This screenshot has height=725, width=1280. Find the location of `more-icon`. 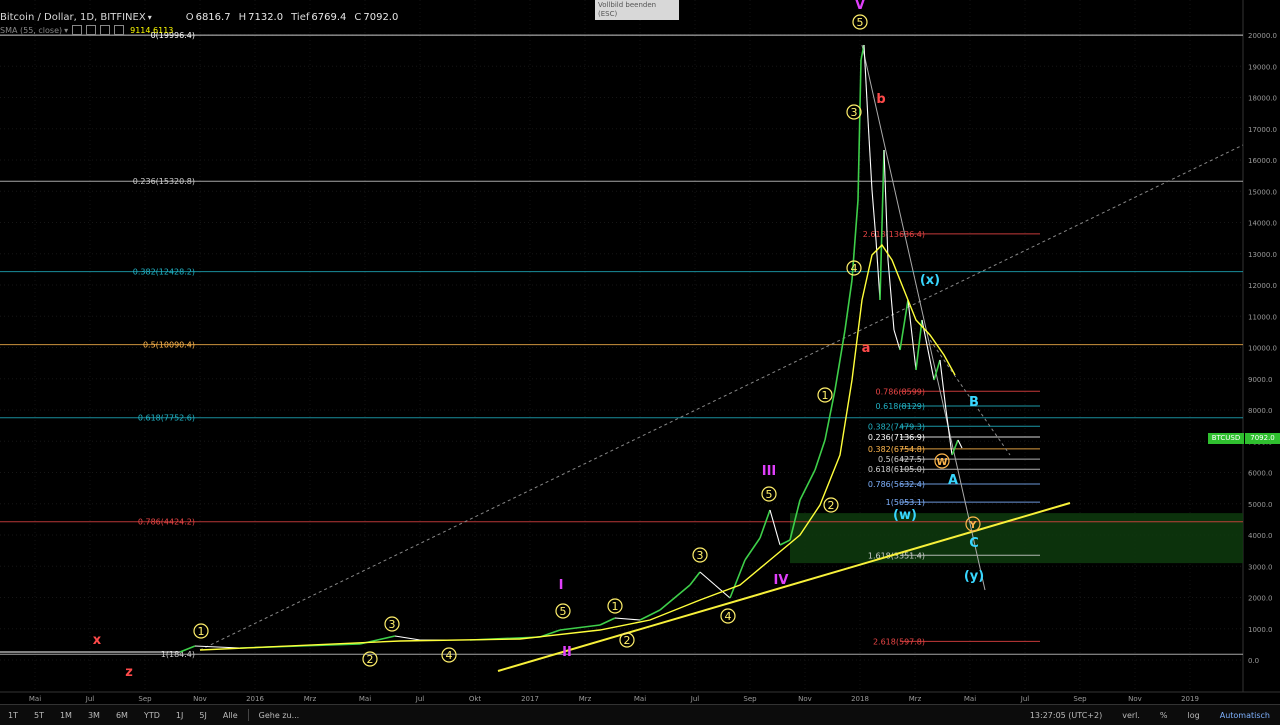

more-icon is located at coordinates (119, 30).